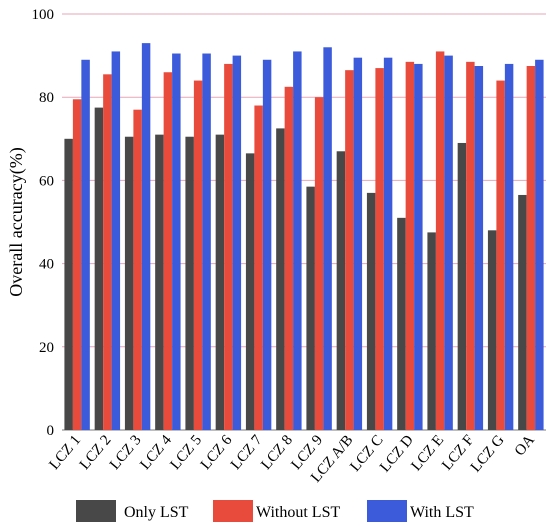  Describe the element at coordinates (479, 248) in the screenshot. I see `bar-with-lst-lcz-f` at that location.